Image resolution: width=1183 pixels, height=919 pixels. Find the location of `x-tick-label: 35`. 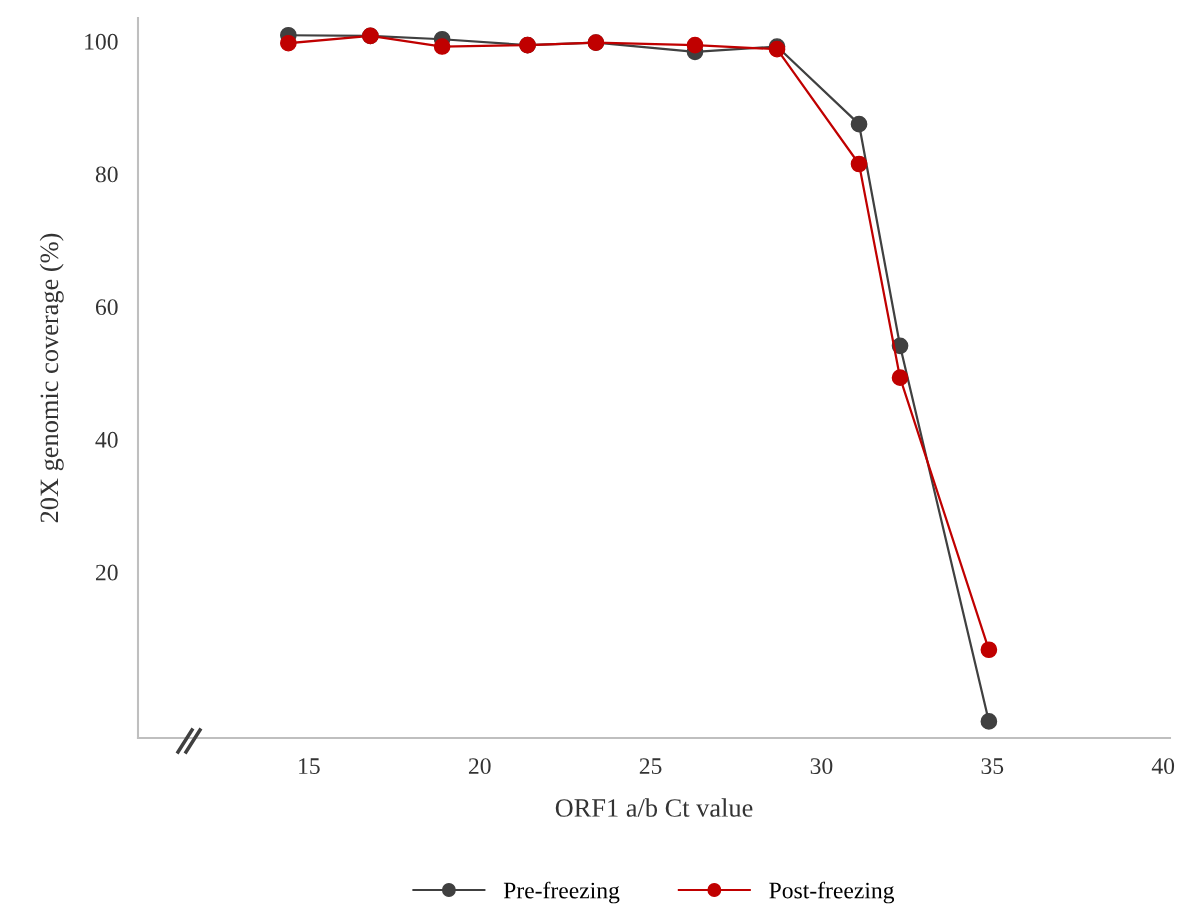

x-tick-label: 35 is located at coordinates (992, 766).